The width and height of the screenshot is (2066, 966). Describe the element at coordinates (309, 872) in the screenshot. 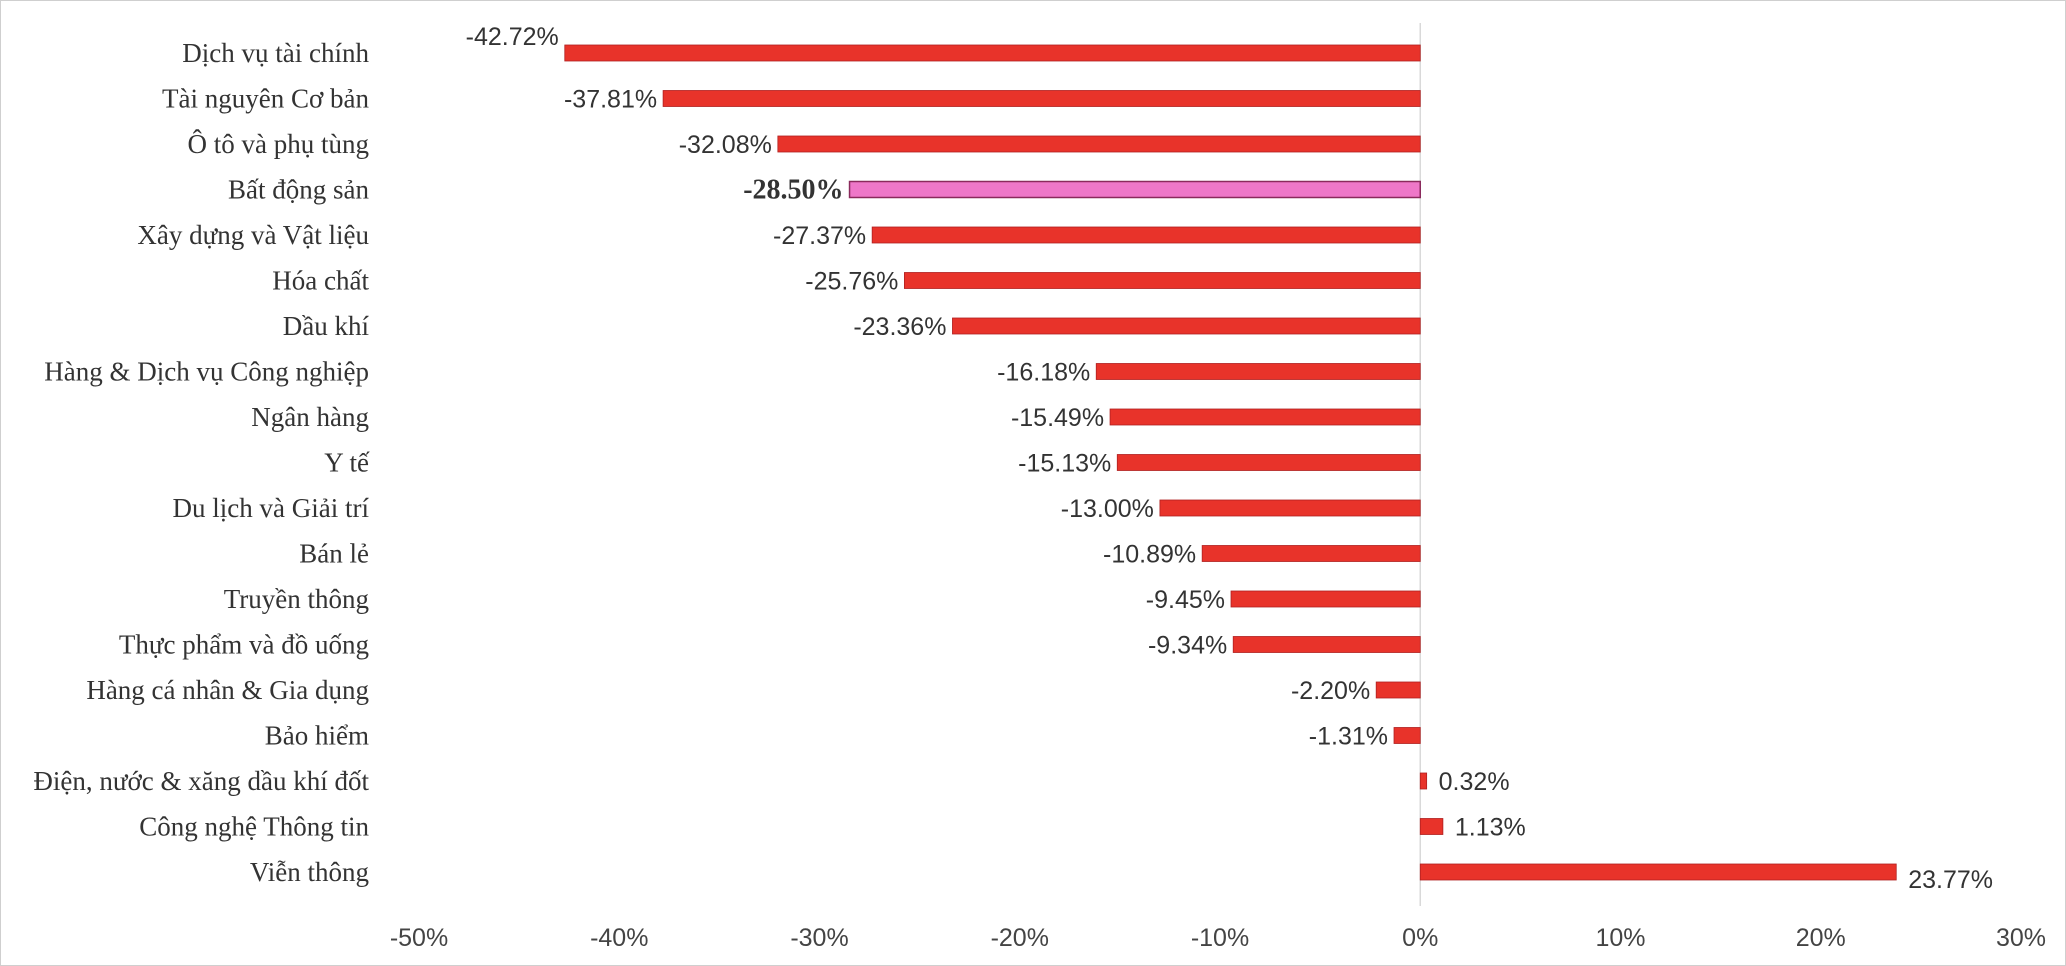

I see `category-label: Viễn thông` at that location.